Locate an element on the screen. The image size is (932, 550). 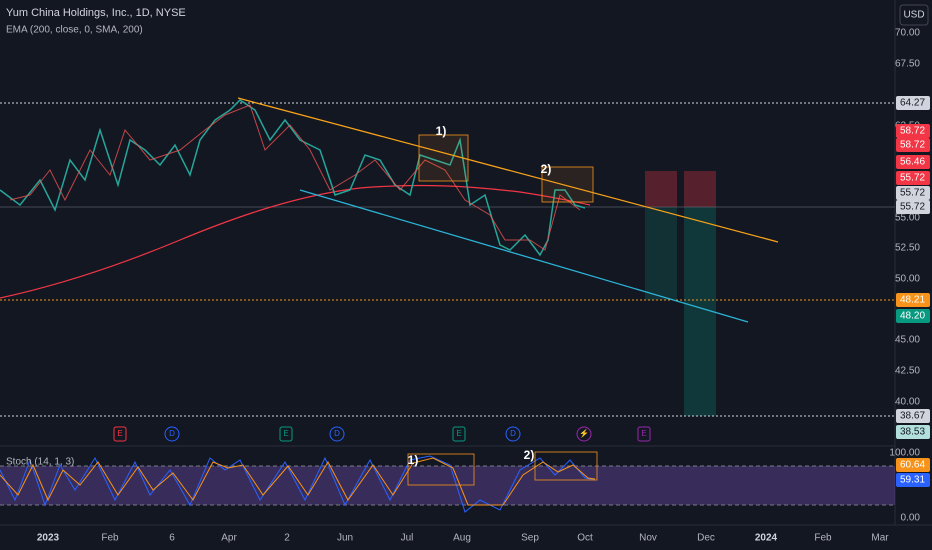
target-zone is located at coordinates (661, 253).